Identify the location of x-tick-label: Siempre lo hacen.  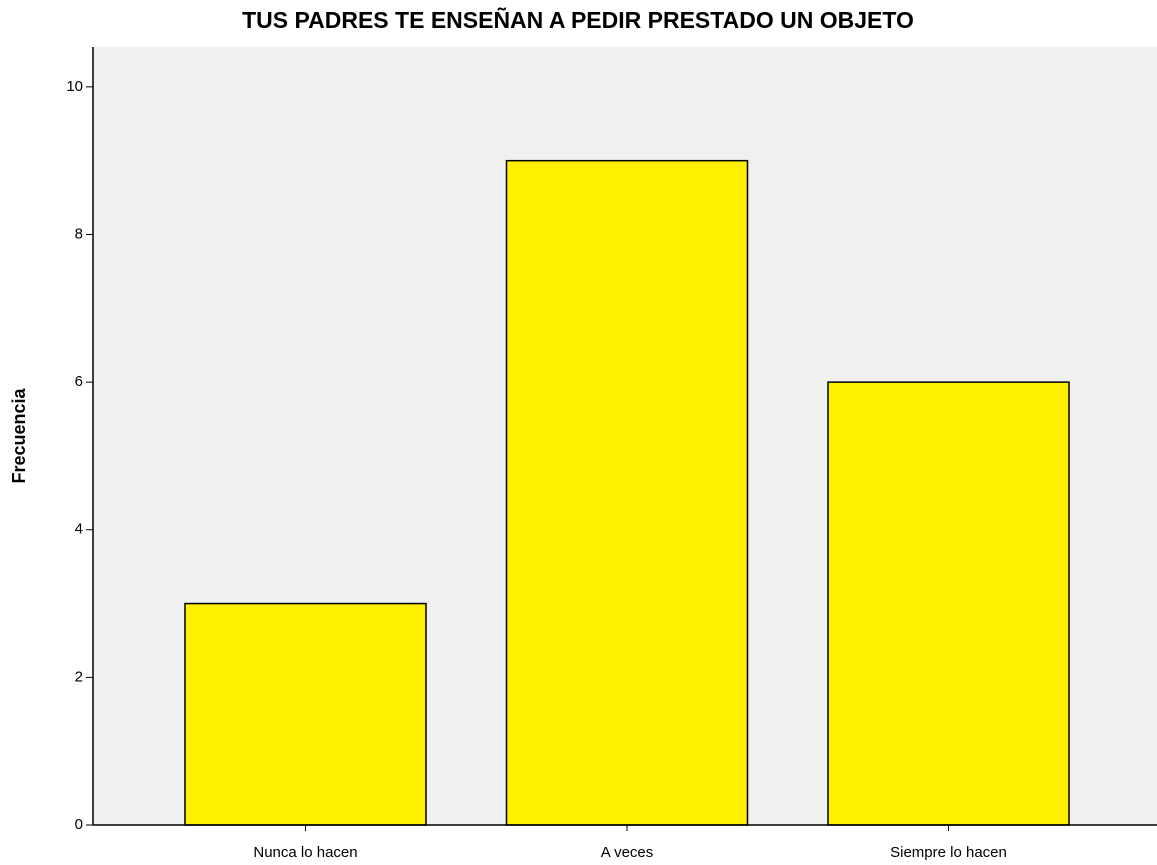
(948, 852).